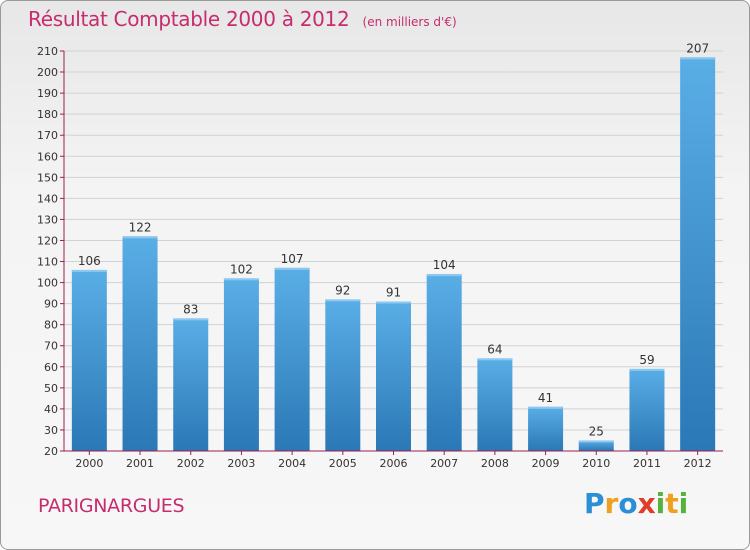  I want to click on y-tick-label: 20, so click(51, 451).